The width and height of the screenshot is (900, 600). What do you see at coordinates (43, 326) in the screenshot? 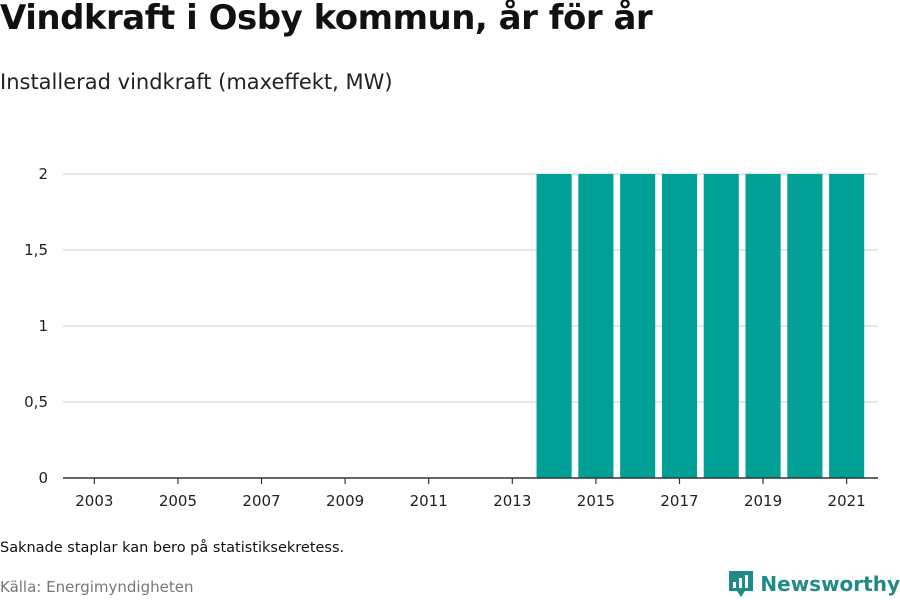
I see `y-tick-label: 1` at bounding box center [43, 326].